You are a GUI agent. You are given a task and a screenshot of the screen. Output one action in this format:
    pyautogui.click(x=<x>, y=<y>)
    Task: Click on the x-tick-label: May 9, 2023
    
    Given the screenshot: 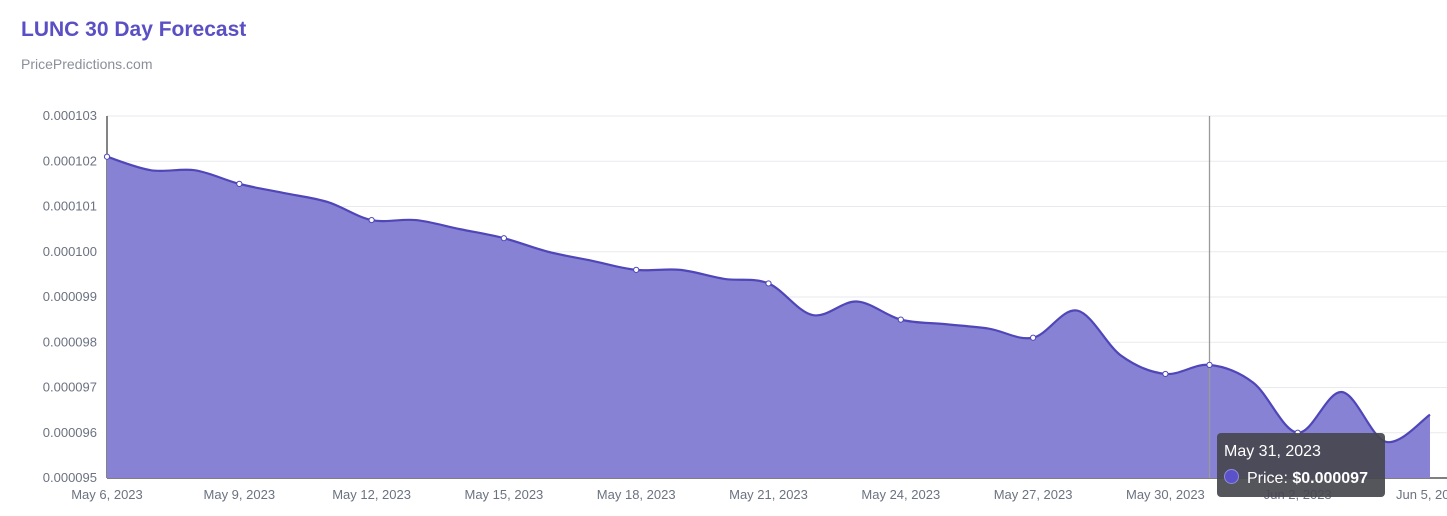 What is the action you would take?
    pyautogui.click(x=240, y=494)
    